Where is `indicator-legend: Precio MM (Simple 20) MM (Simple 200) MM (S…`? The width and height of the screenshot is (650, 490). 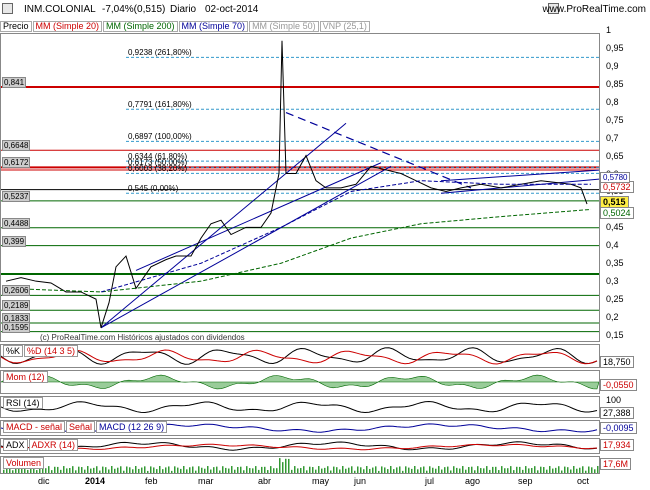
indicator-legend: Precio MM (Simple 20) MM (Simple 200) MM (S… is located at coordinates (185, 26).